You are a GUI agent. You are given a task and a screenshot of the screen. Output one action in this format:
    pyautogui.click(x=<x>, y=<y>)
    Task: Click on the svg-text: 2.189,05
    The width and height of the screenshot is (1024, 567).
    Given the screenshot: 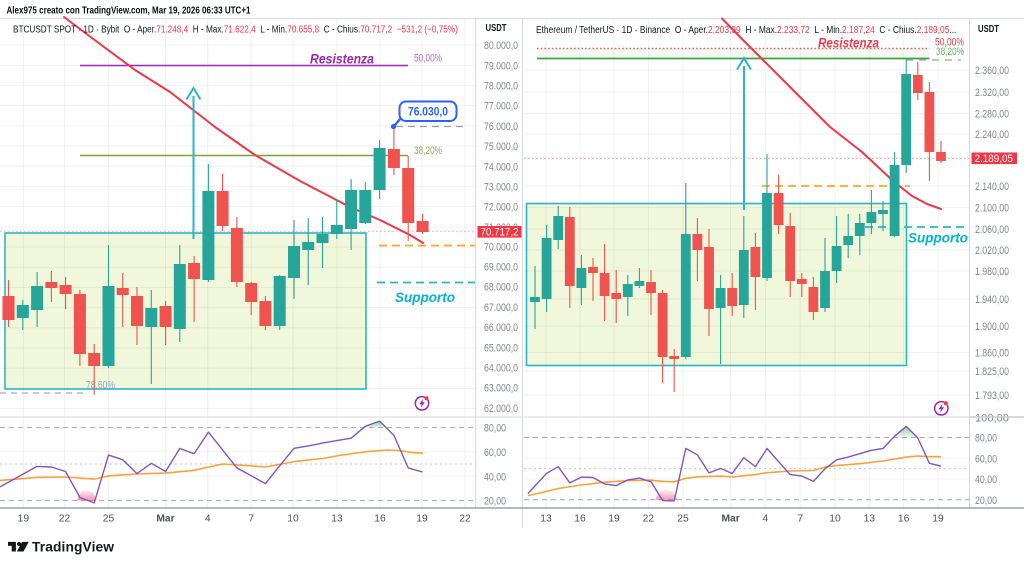 What is the action you would take?
    pyautogui.click(x=994, y=159)
    